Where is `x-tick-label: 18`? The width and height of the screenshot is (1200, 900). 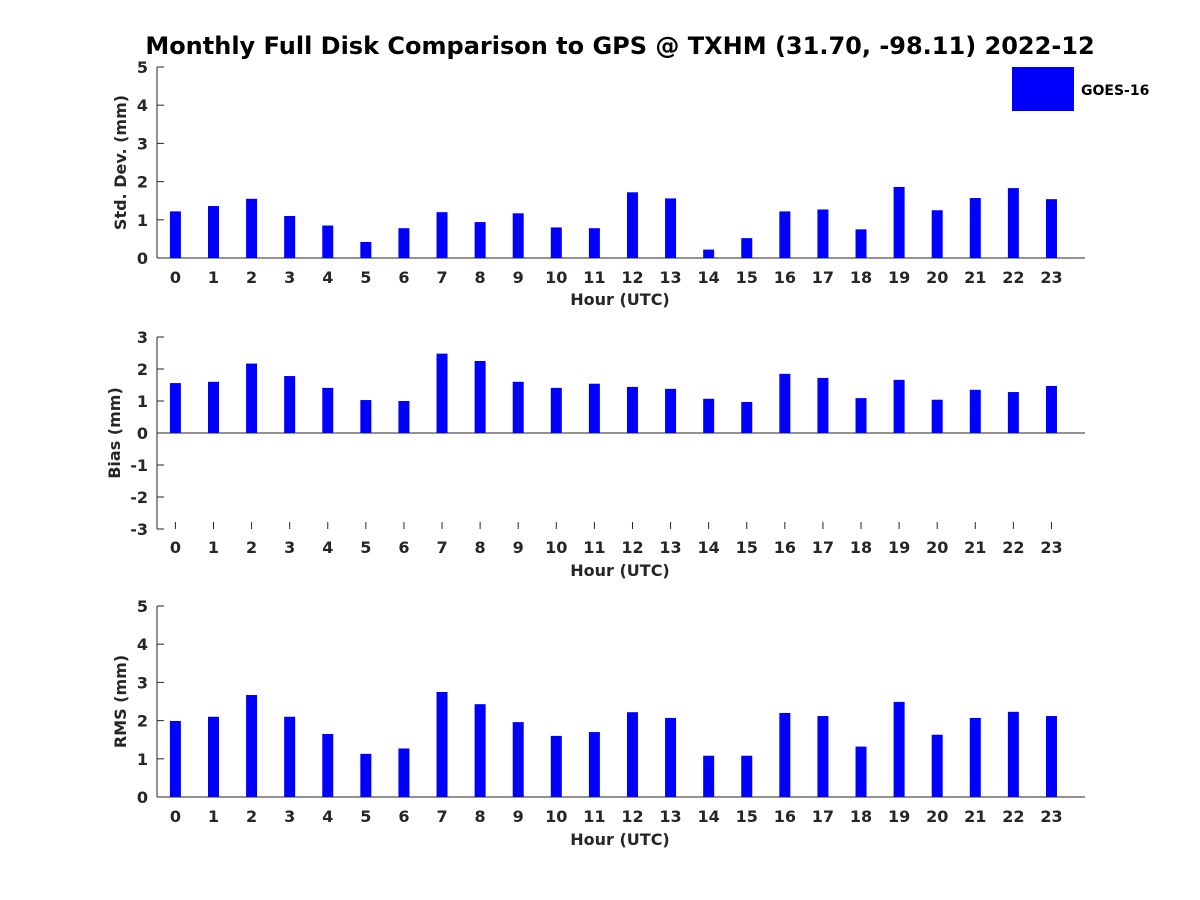 x-tick-label: 18 is located at coordinates (861, 277).